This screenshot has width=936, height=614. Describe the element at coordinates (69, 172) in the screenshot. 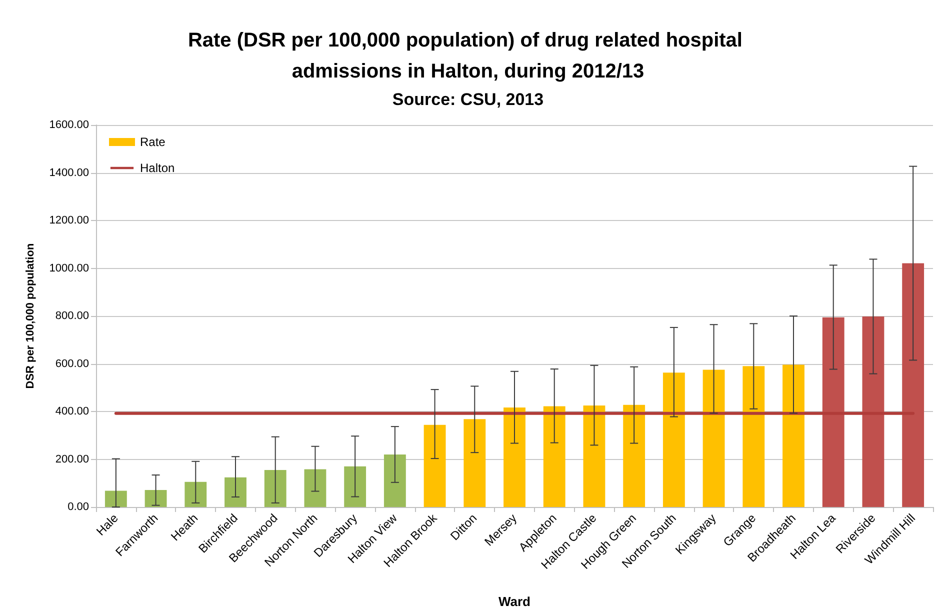

I see `y-tick-label: 1400.00` at that location.